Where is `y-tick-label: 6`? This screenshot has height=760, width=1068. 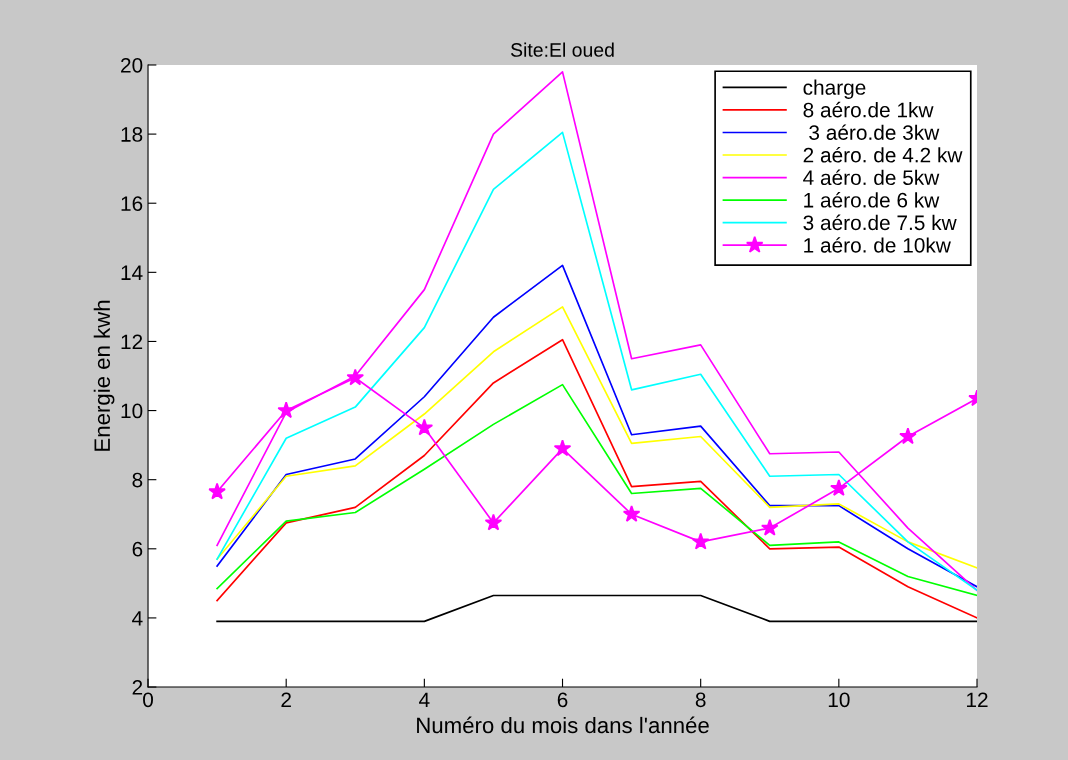 y-tick-label: 6 is located at coordinates (137, 549).